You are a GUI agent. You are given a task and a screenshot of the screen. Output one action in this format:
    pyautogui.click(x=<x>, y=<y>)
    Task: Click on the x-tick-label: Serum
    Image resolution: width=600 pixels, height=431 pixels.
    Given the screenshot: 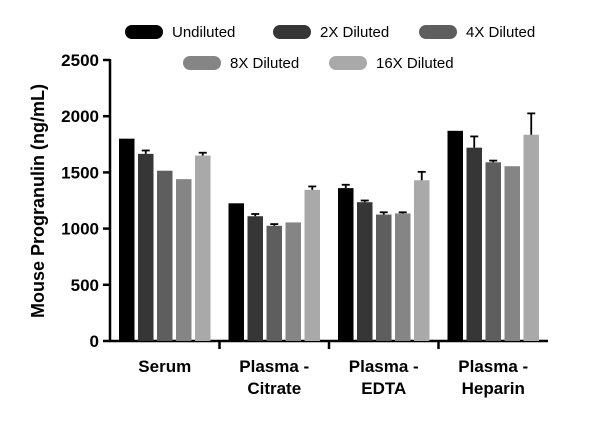 What is the action you would take?
    pyautogui.click(x=164, y=366)
    